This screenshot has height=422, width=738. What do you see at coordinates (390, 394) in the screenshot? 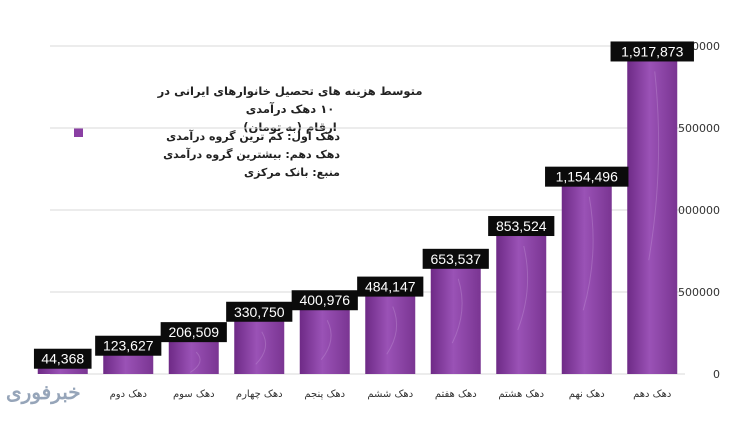
I see `category-label: دهک ششم` at bounding box center [390, 394].